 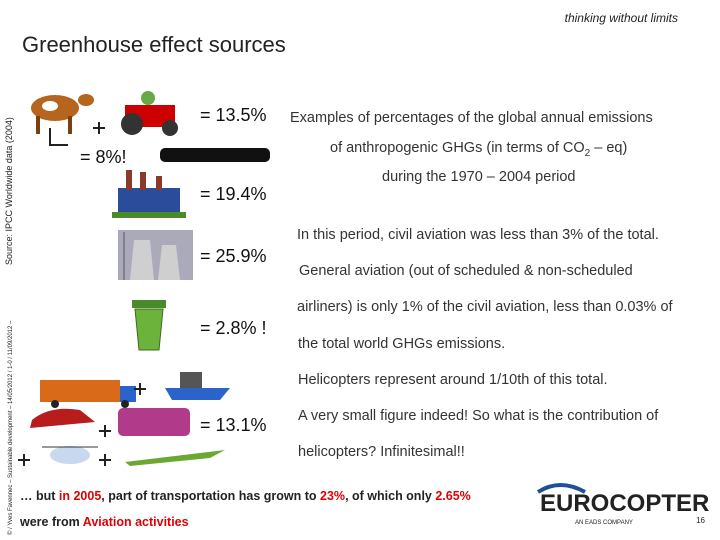 I want to click on logo-swoosh, so click(x=561, y=488).